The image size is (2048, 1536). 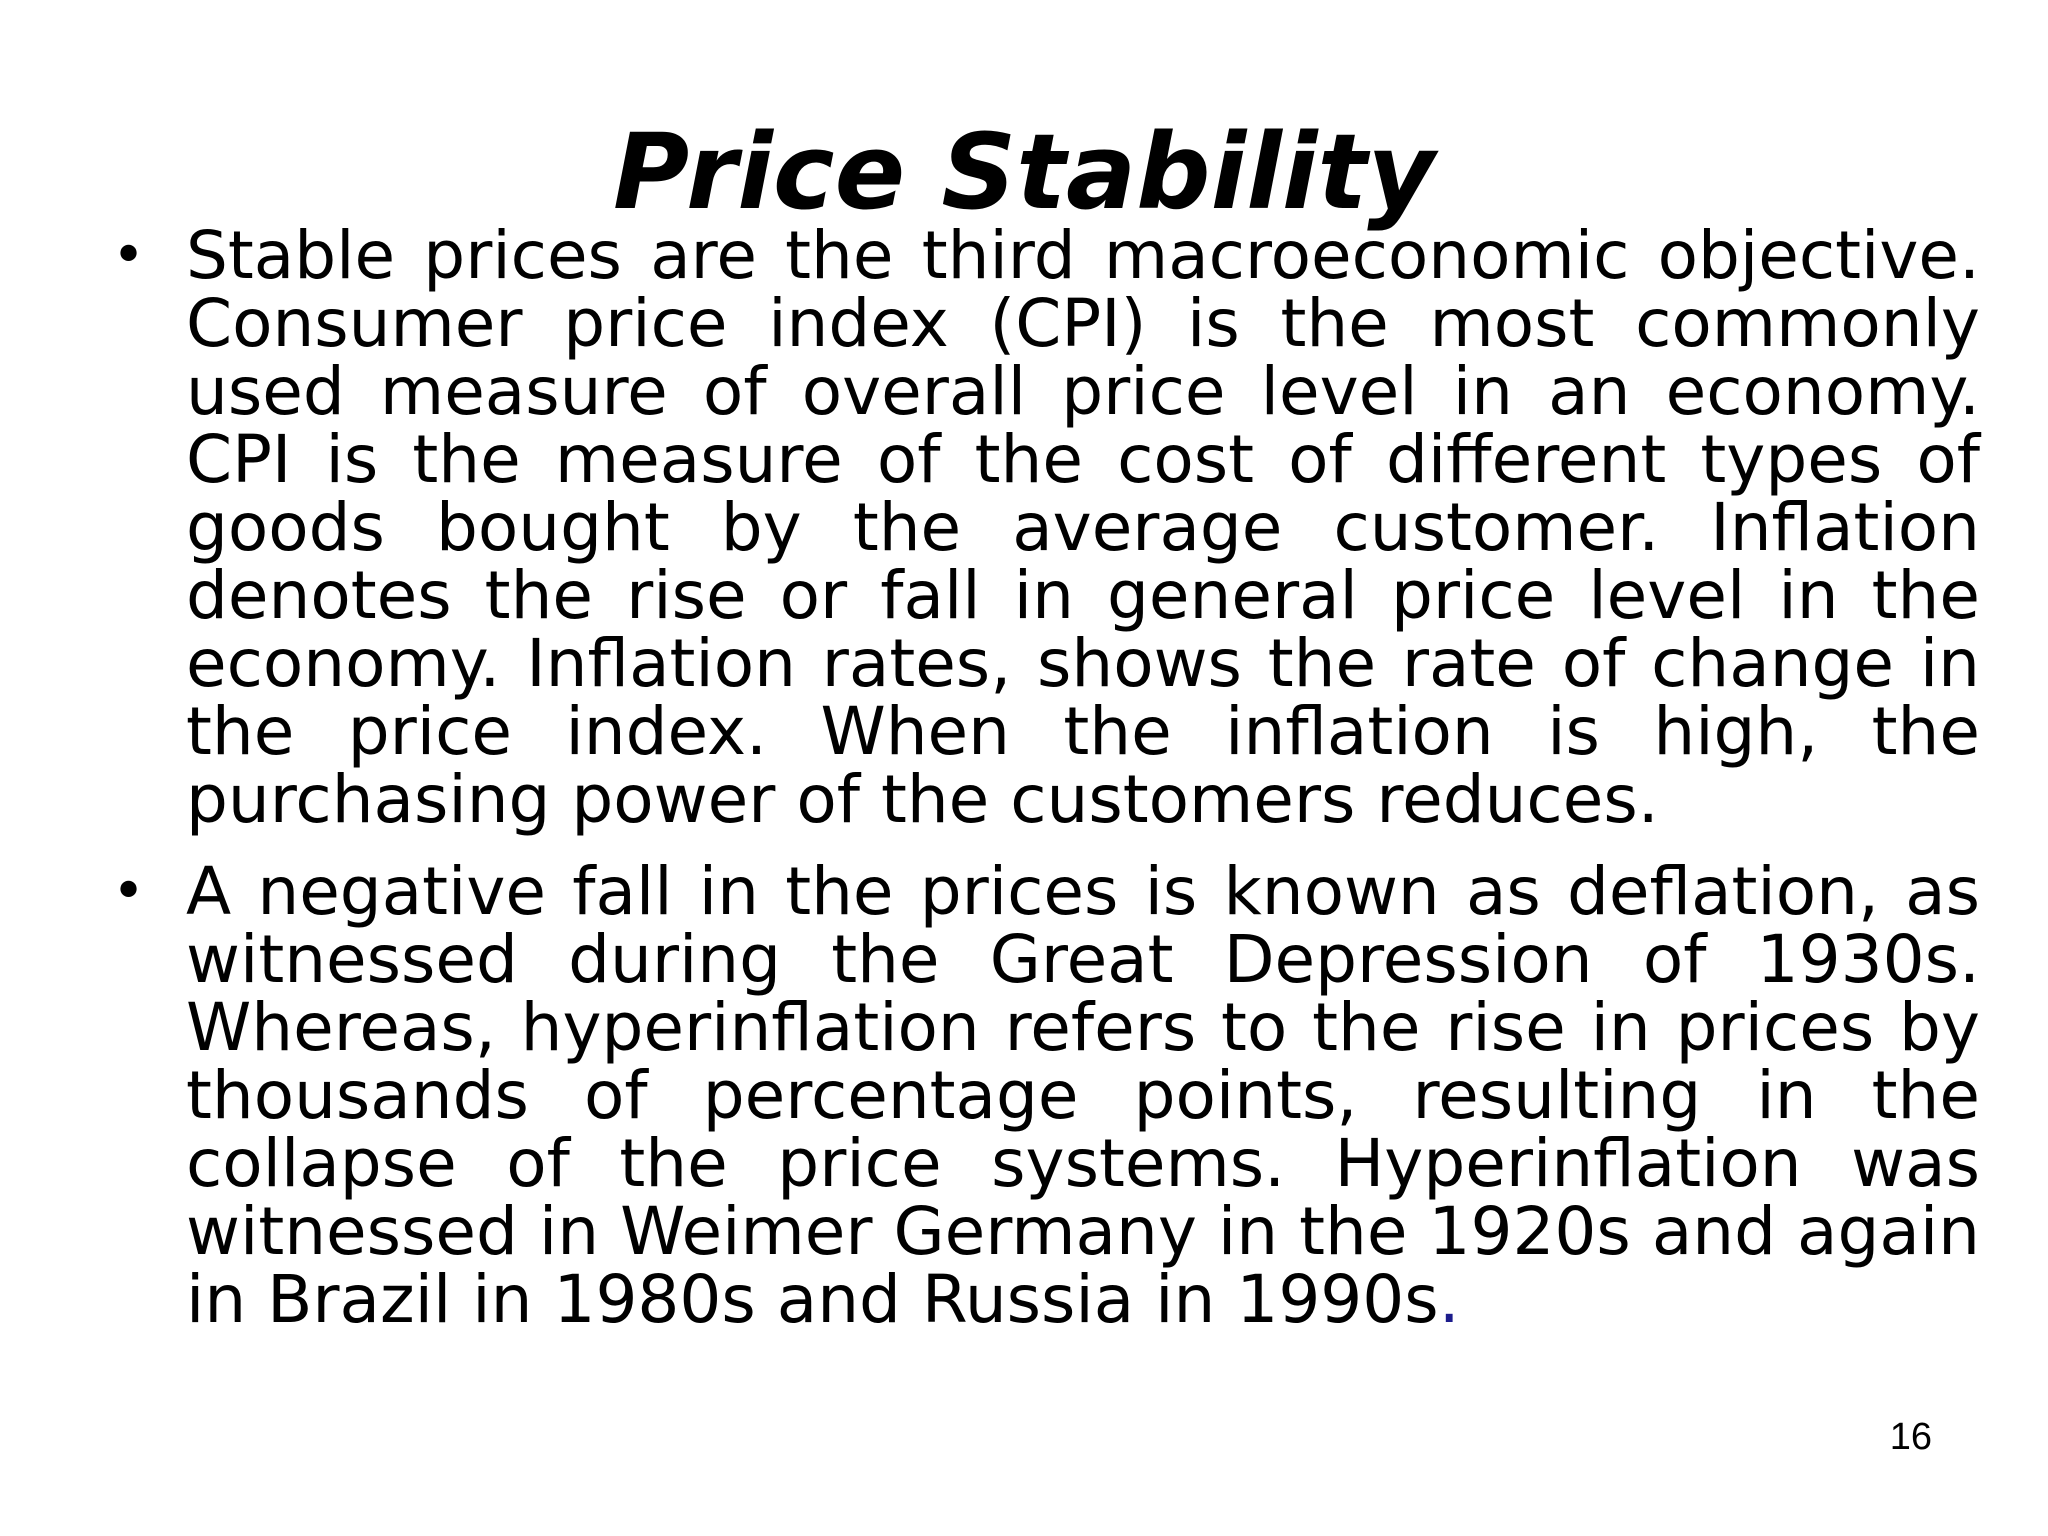 I want to click on slide-title: Price Stability, so click(x=1024, y=172).